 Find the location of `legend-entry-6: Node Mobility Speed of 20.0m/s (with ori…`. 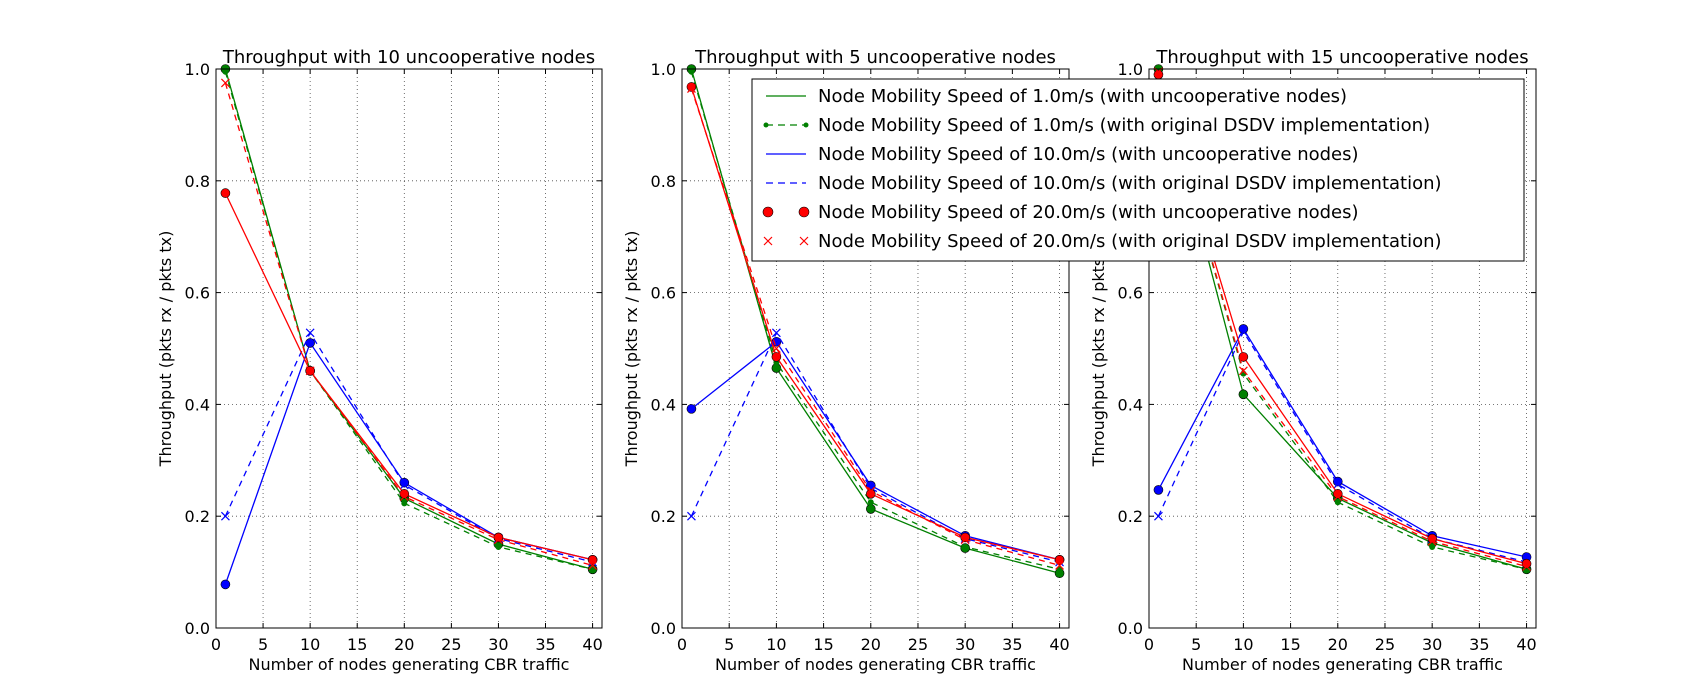

legend-entry-6: Node Mobility Speed of 20.0m/s (with ori… is located at coordinates (1102, 241).